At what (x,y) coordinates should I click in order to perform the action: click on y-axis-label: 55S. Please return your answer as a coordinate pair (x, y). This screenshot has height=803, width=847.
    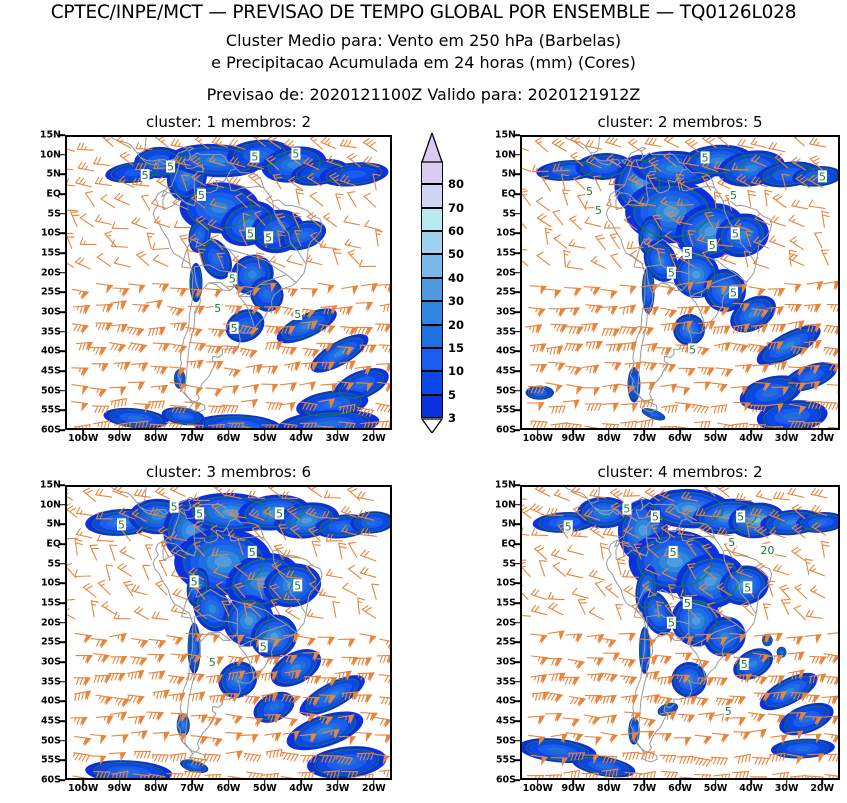
    Looking at the image, I should click on (505, 410).